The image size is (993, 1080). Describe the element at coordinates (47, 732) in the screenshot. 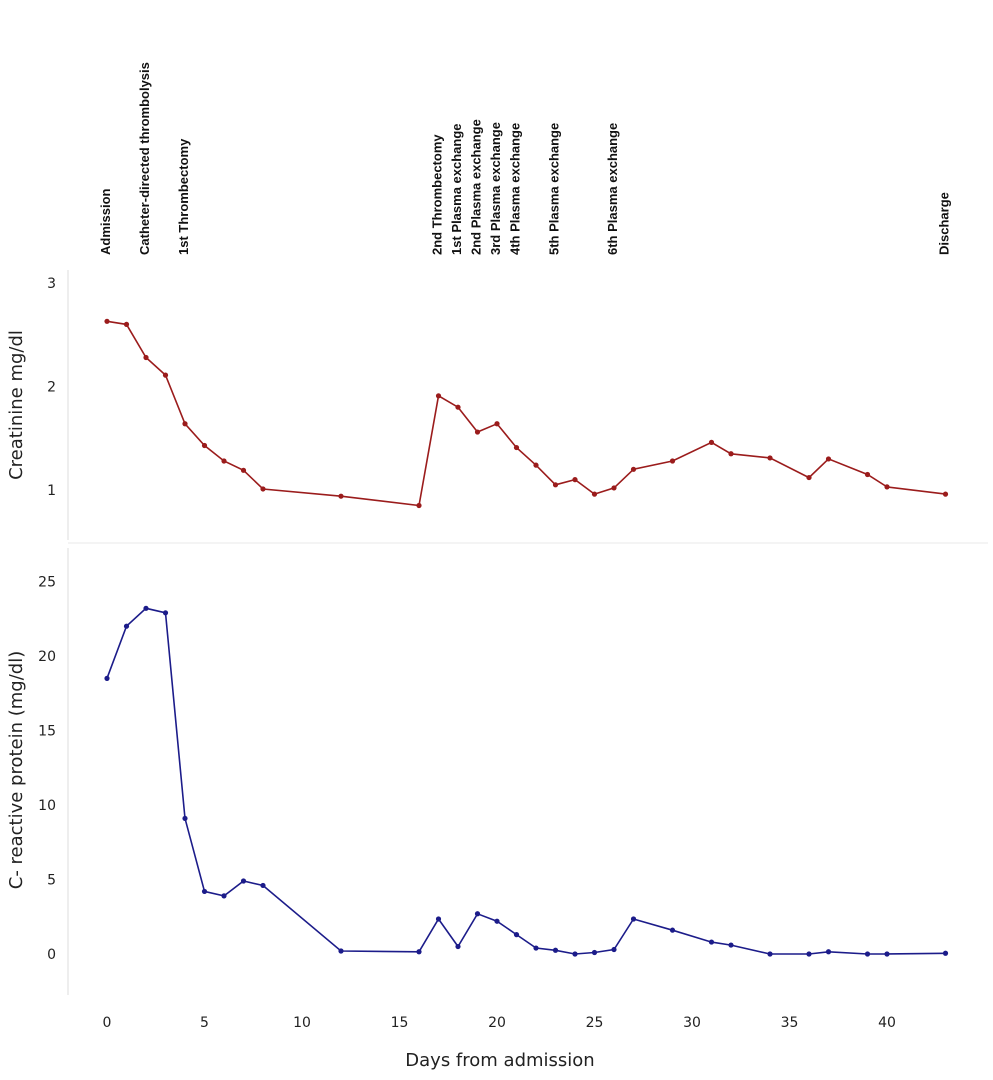

I see `crp-y-tick-label: 15` at that location.